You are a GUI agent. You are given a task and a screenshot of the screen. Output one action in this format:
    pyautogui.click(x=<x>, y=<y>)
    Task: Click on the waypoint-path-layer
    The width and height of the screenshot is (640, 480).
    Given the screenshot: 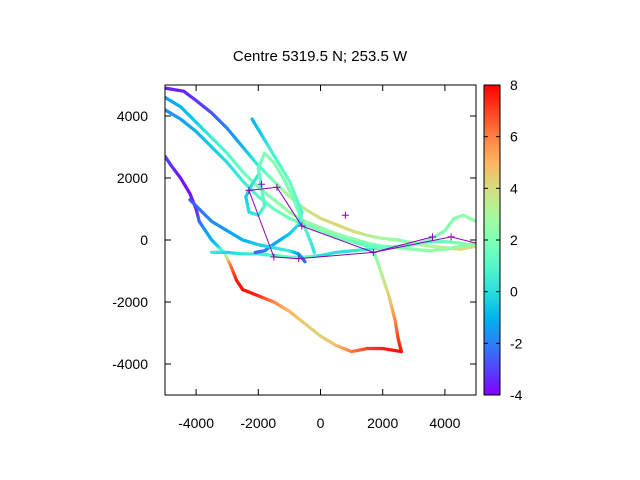 What is the action you would take?
    pyautogui.click(x=362, y=223)
    